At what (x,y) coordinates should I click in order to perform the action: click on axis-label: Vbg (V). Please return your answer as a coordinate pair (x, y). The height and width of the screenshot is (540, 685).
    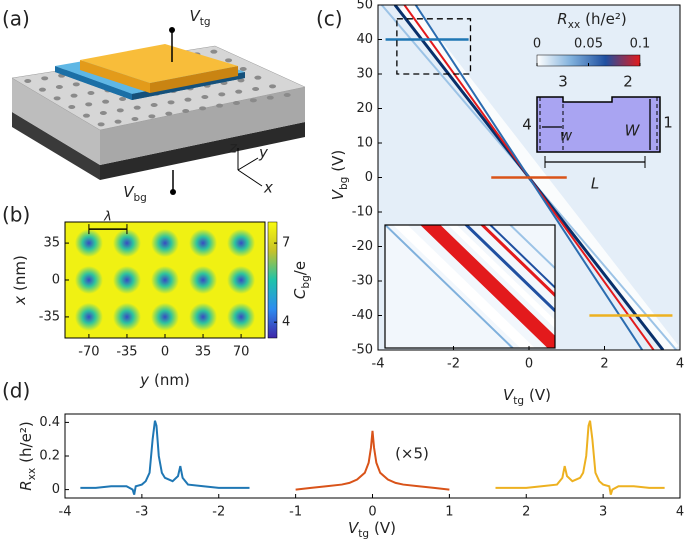
    Looking at the image, I should click on (340, 175).